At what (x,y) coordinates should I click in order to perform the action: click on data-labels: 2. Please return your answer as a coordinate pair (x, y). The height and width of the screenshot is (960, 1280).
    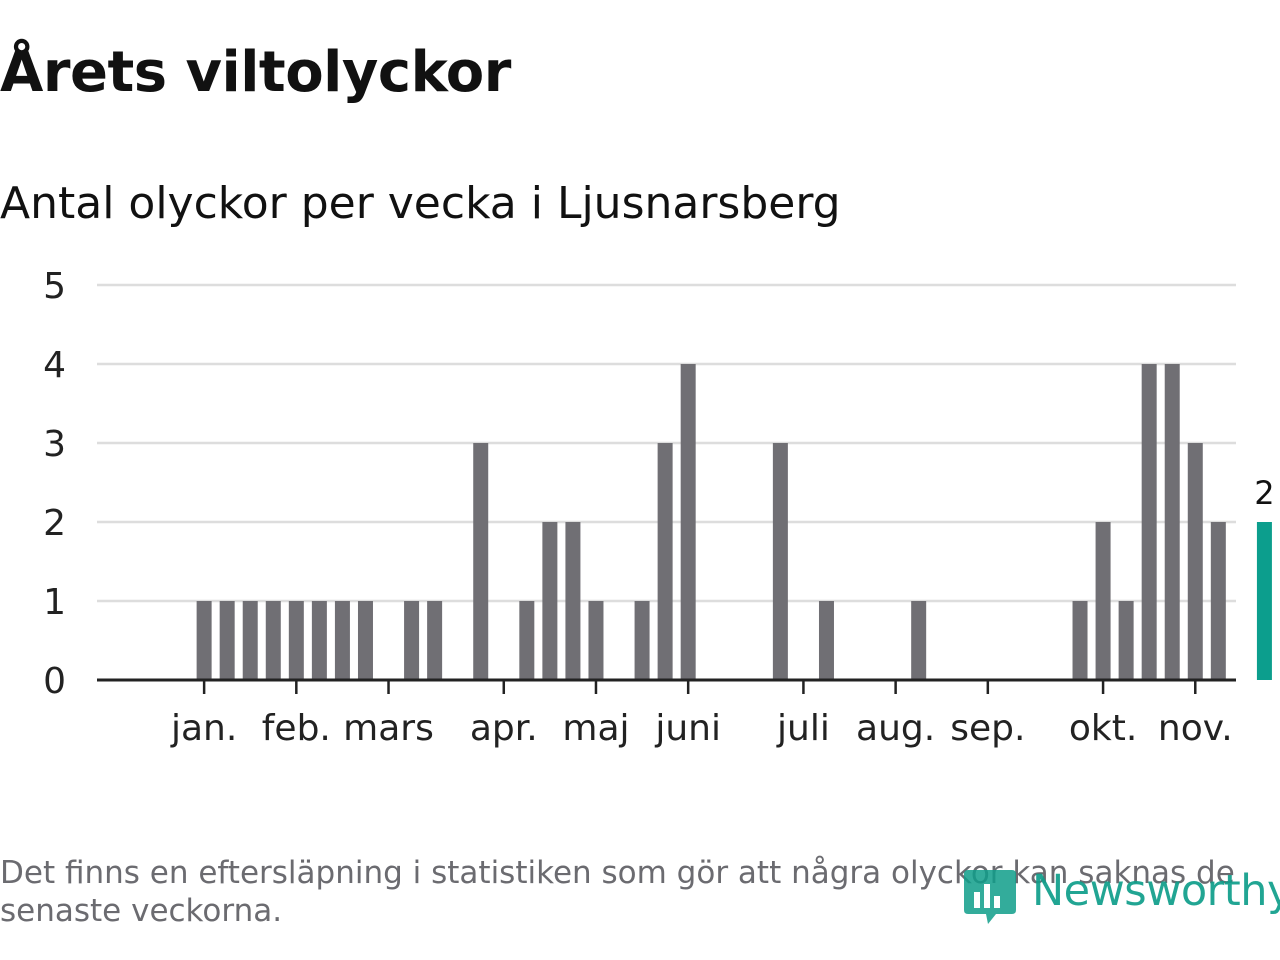
    Looking at the image, I should click on (1264, 493).